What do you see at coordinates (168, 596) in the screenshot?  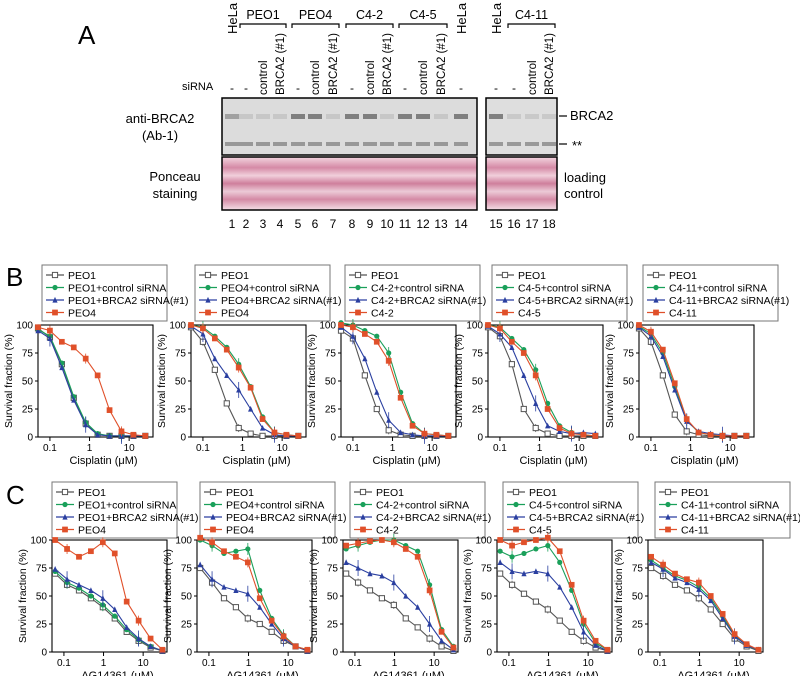 I see `y-axis-label: Survival fraction (%)` at bounding box center [168, 596].